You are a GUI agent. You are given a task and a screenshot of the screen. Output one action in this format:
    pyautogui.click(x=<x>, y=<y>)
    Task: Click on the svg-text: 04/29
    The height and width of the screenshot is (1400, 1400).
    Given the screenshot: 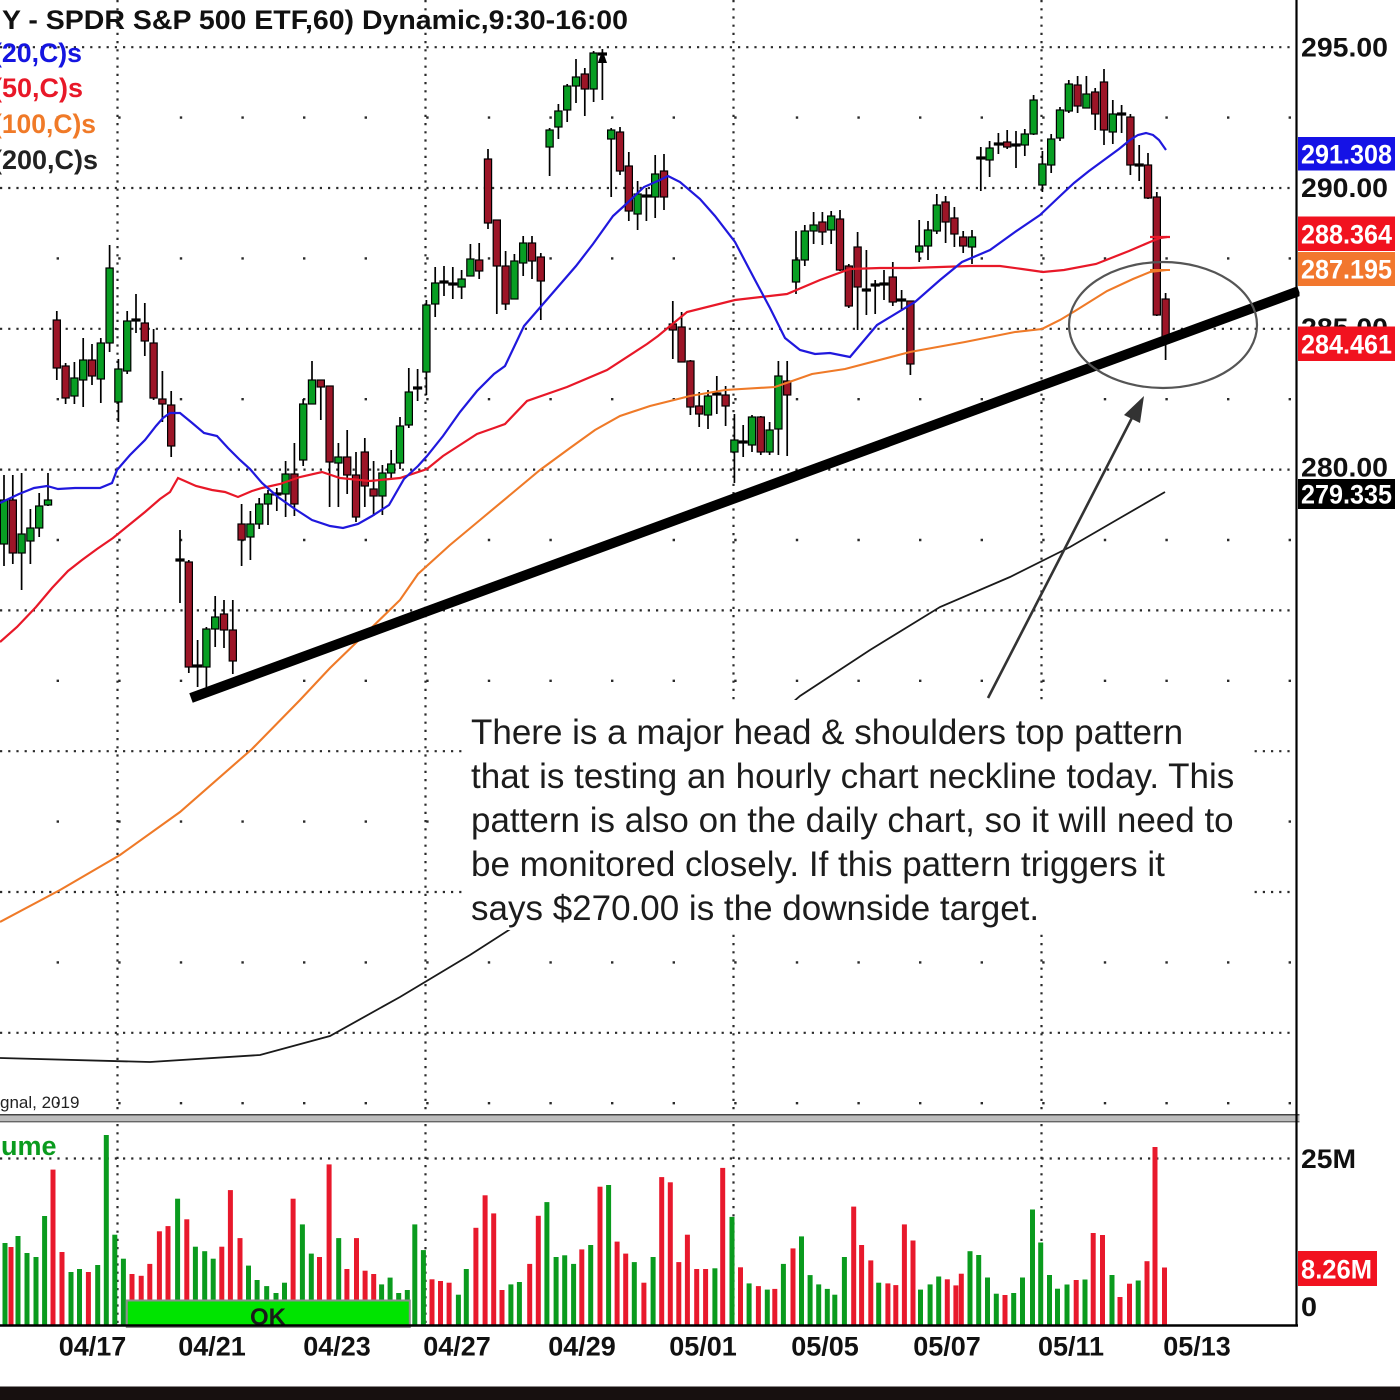 What is the action you would take?
    pyautogui.click(x=582, y=1347)
    